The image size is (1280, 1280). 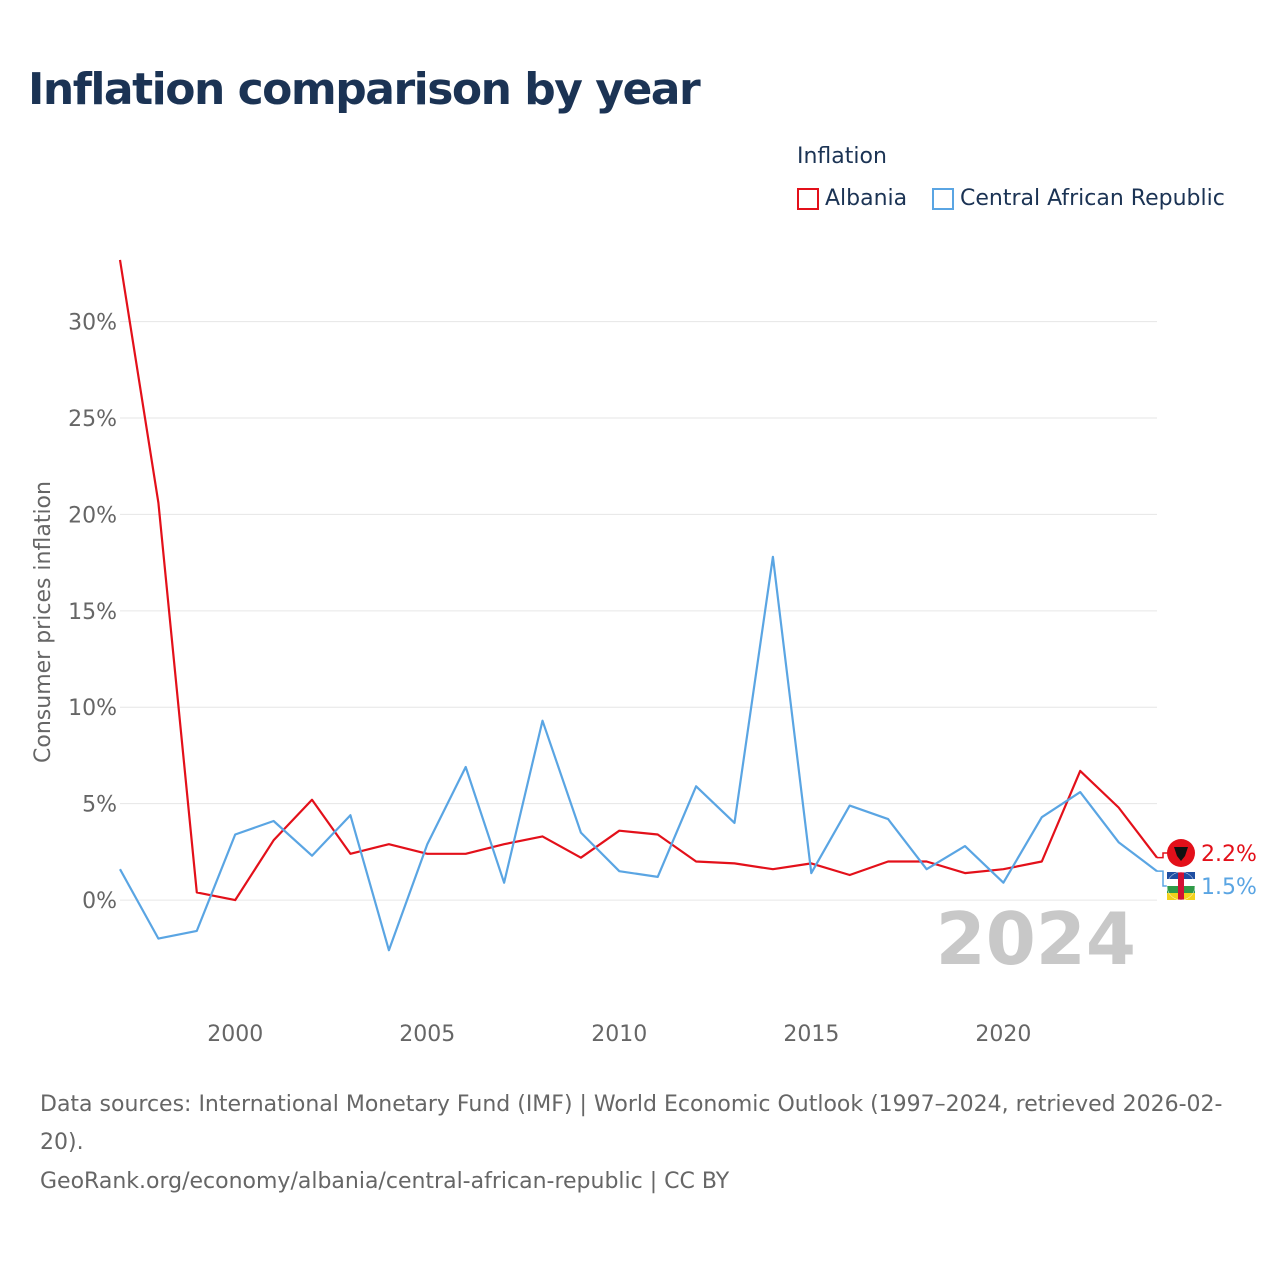 I want to click on x-tick-label: 2015, so click(x=811, y=1034).